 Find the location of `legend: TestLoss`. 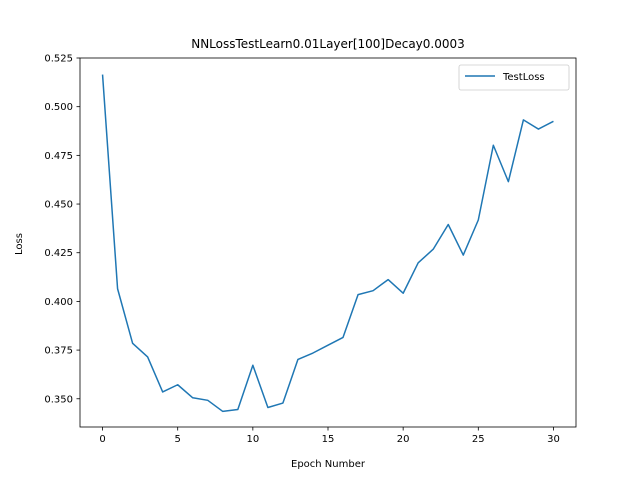

legend: TestLoss is located at coordinates (514, 77).